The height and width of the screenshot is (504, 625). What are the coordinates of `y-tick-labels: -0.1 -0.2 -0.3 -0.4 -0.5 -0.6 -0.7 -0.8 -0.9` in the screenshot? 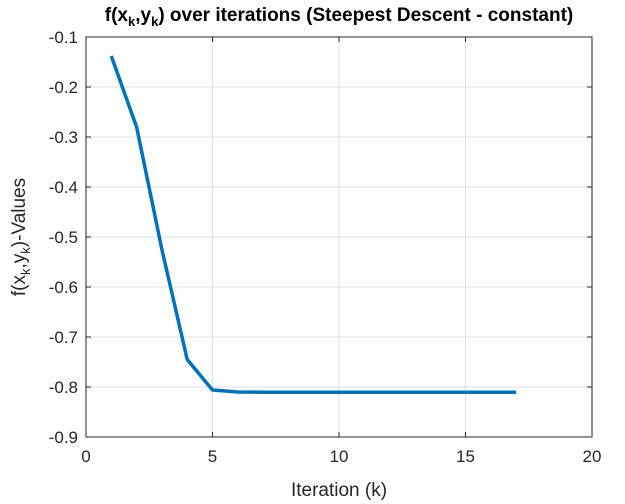 It's located at (63, 237).